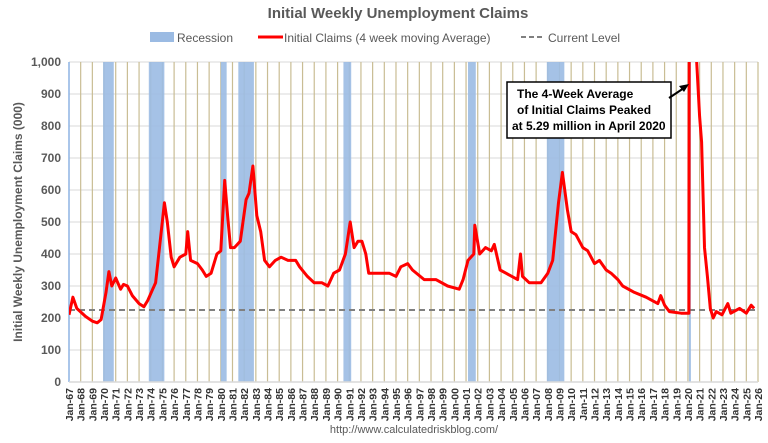 This screenshot has height=443, width=768. I want to click on x-tick-label: Jan-10, so click(572, 404).